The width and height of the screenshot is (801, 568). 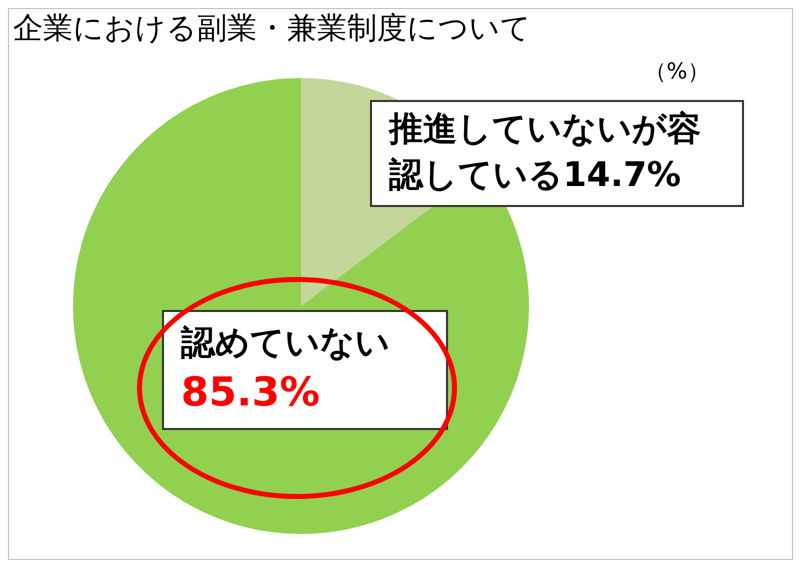 I want to click on slice-label: 認めていない, so click(x=285, y=342).